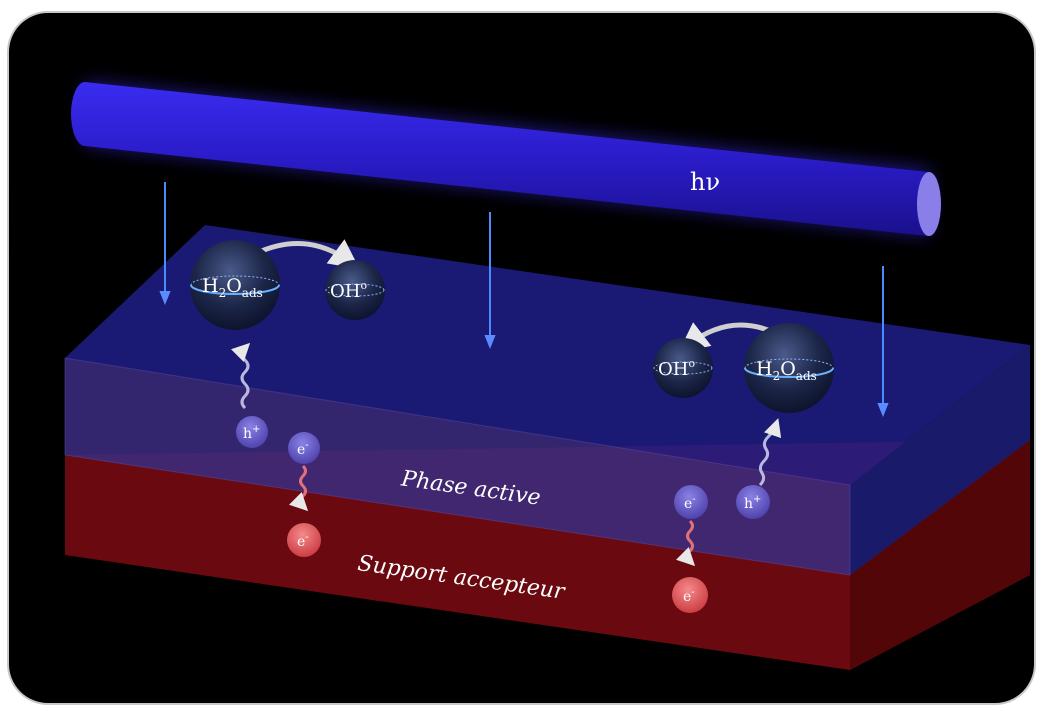  Describe the element at coordinates (743, 467) in the screenshot. I see `right-reaction: OHo H2Oads h+ e-` at that location.